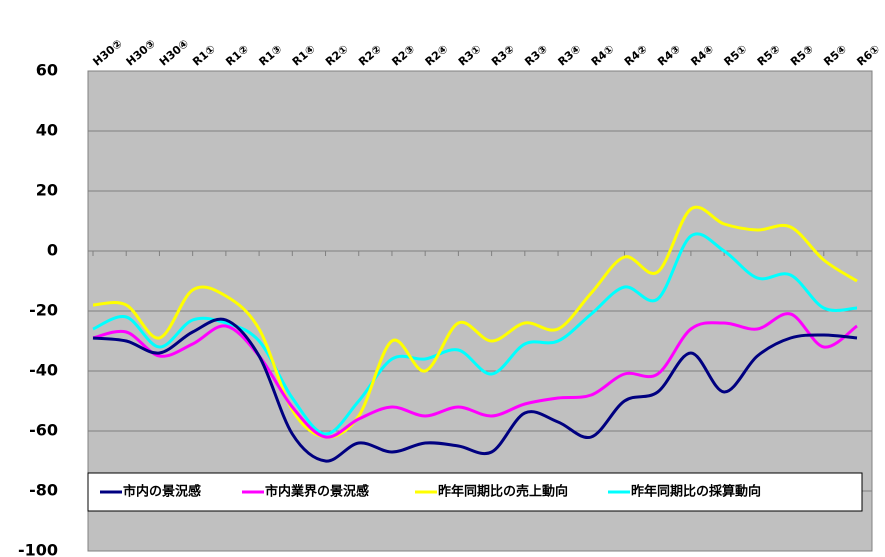 Image resolution: width=885 pixels, height=557 pixels. What do you see at coordinates (174, 53) in the screenshot?
I see `x-tick-label: H30④` at bounding box center [174, 53].